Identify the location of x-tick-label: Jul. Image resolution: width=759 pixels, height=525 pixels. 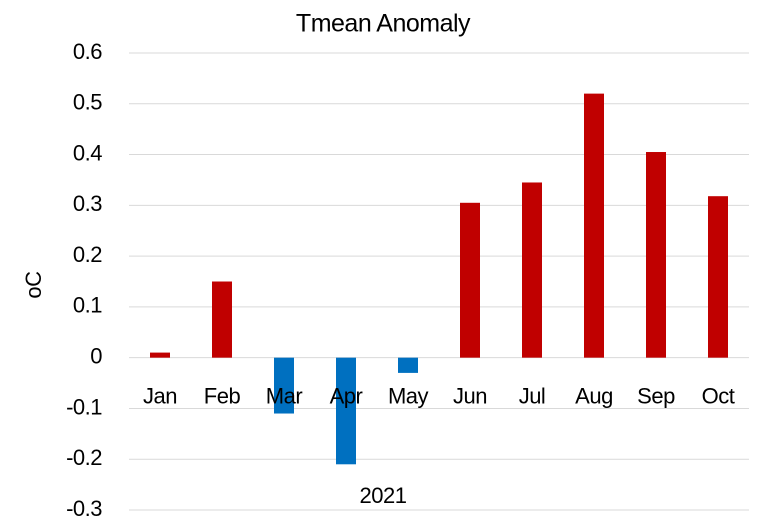
(532, 395).